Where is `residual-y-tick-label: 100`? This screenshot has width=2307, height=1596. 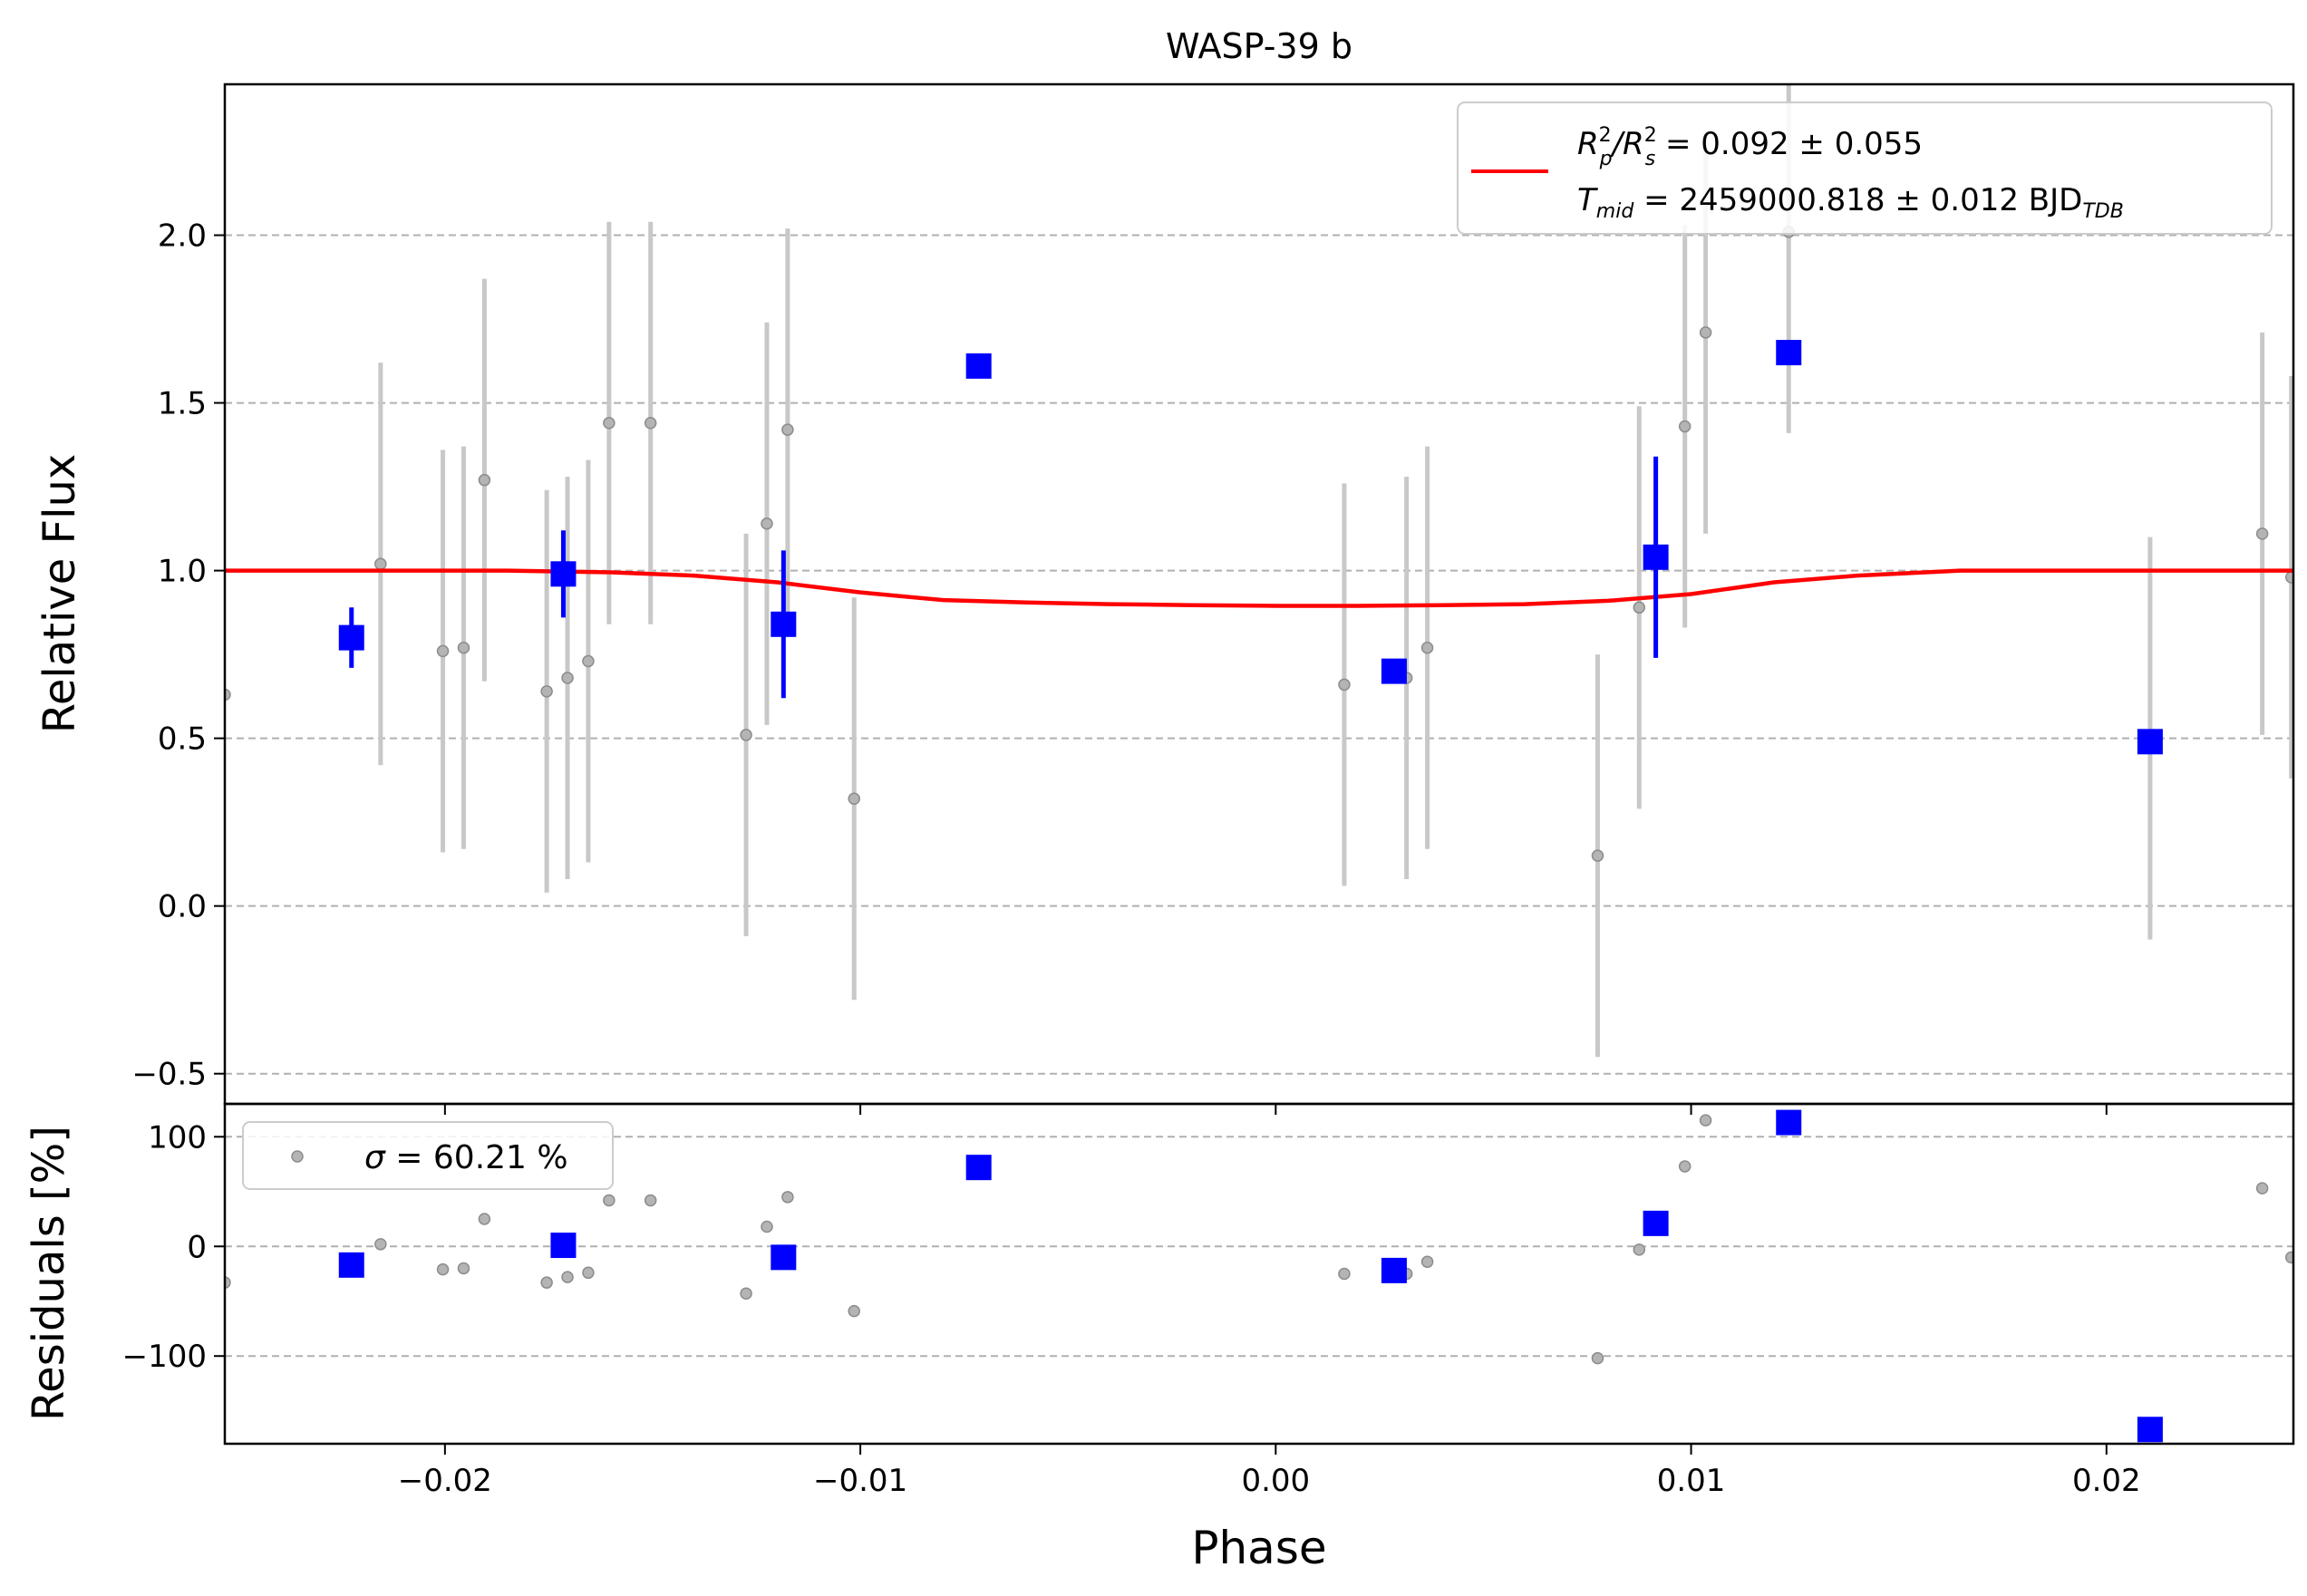 residual-y-tick-label: 100 is located at coordinates (177, 1137).